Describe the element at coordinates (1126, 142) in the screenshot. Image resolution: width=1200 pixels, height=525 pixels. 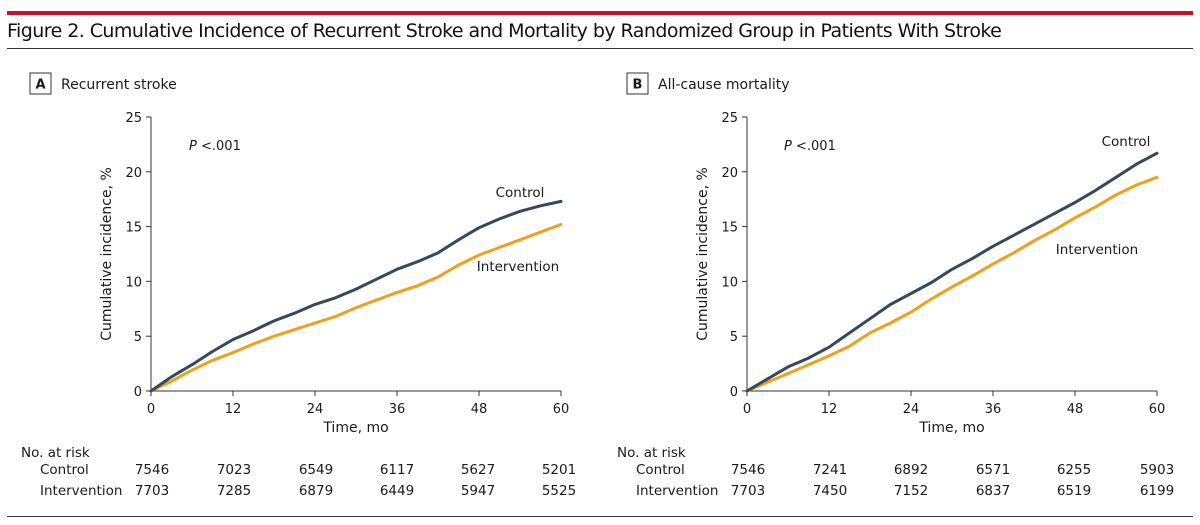
I see `panel-b-control-label: Control` at that location.